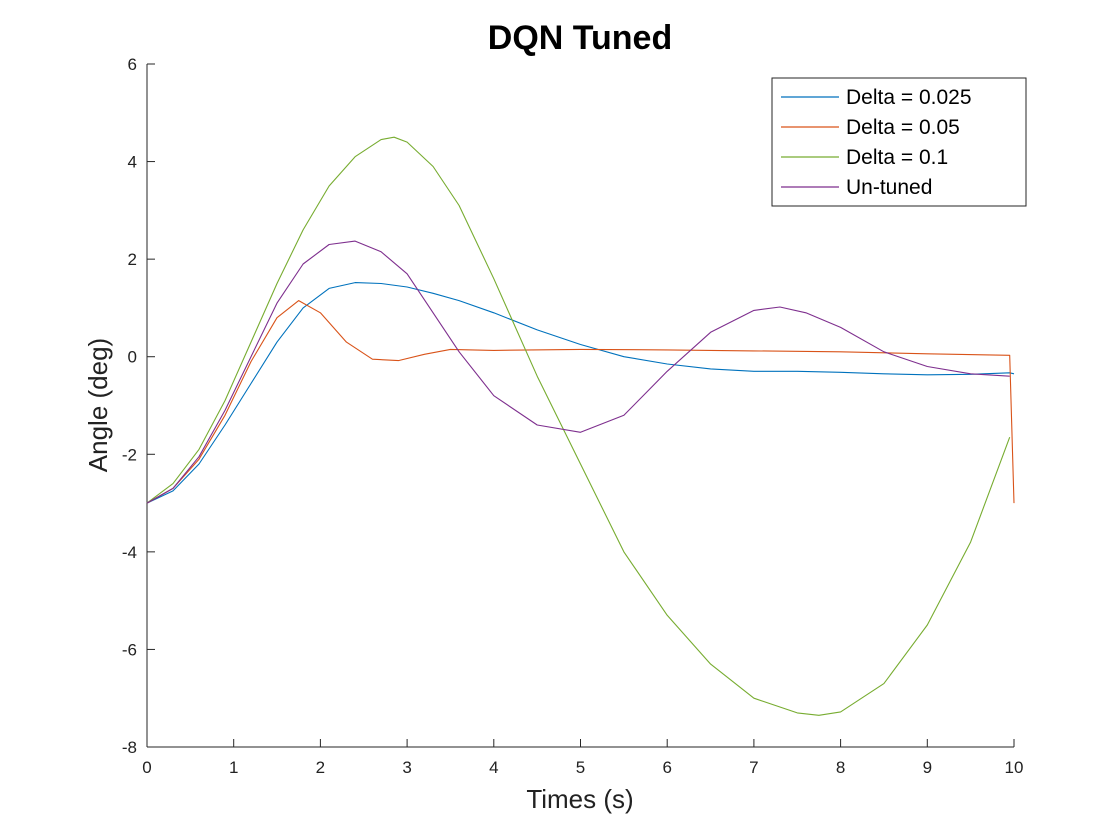 Image resolution: width=1120 pixels, height=840 pixels. I want to click on y-tick-label: 4, so click(132, 162).